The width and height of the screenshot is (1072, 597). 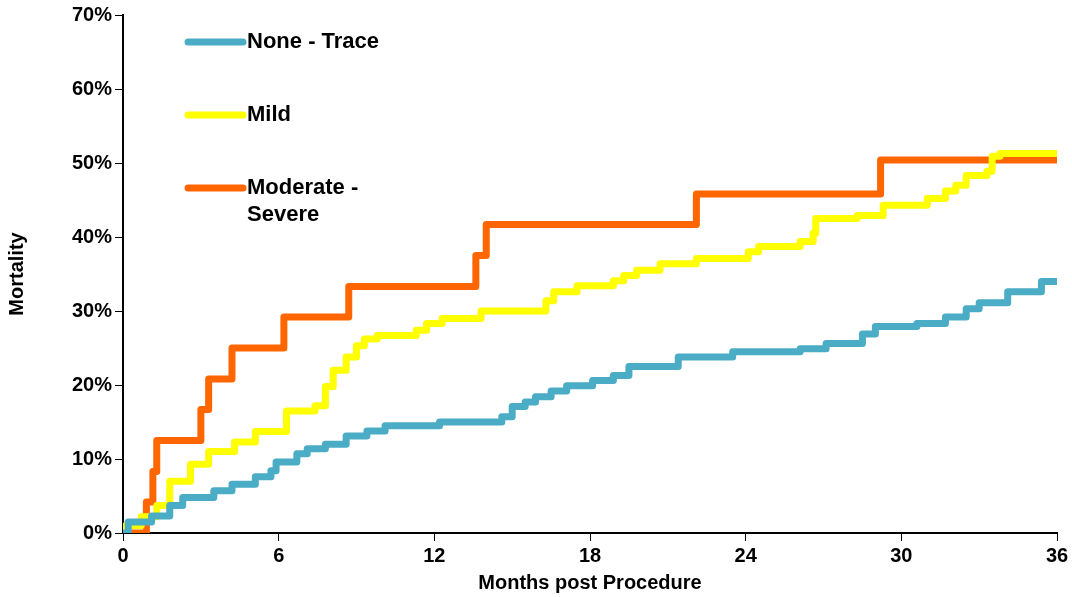 I want to click on x-tick-label: 30, so click(x=901, y=554).